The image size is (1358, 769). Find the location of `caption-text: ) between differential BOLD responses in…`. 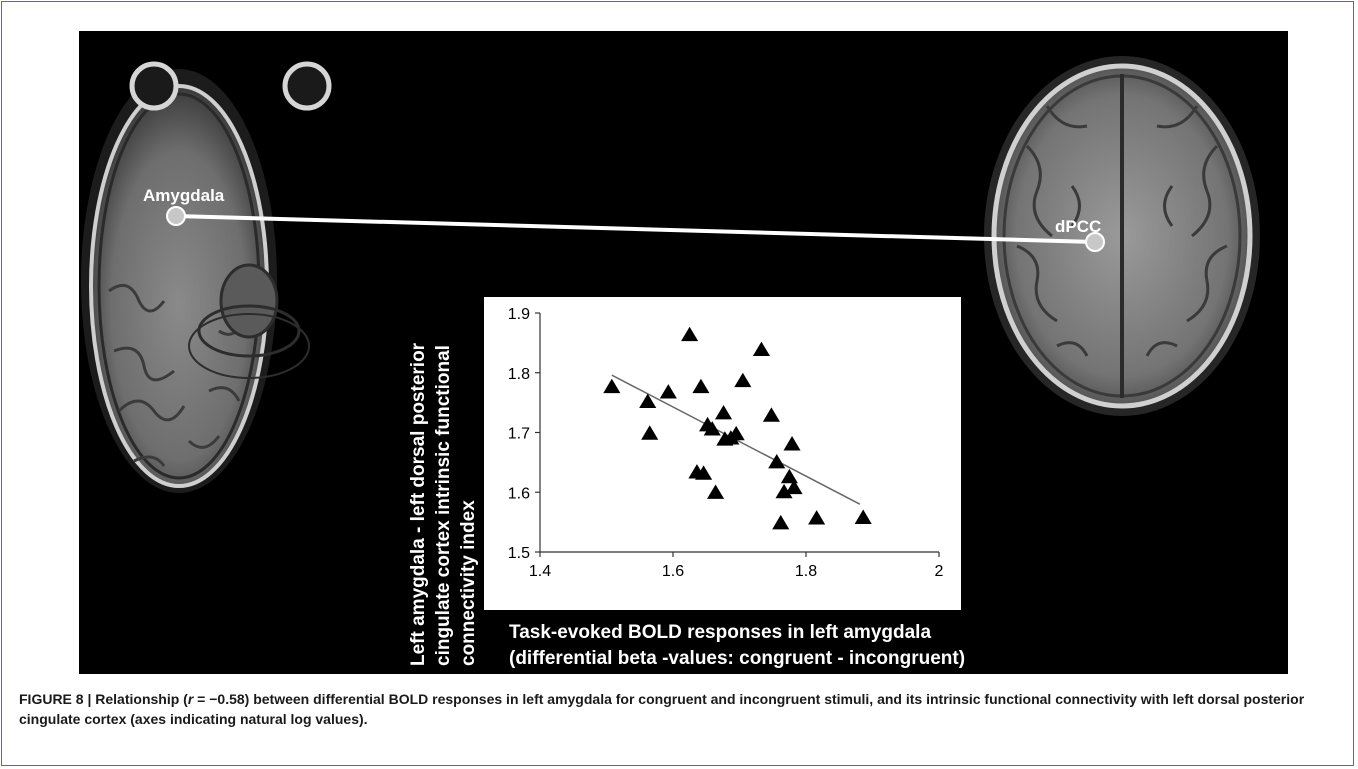

caption-text: ) between differential BOLD responses in… is located at coordinates (662, 709).